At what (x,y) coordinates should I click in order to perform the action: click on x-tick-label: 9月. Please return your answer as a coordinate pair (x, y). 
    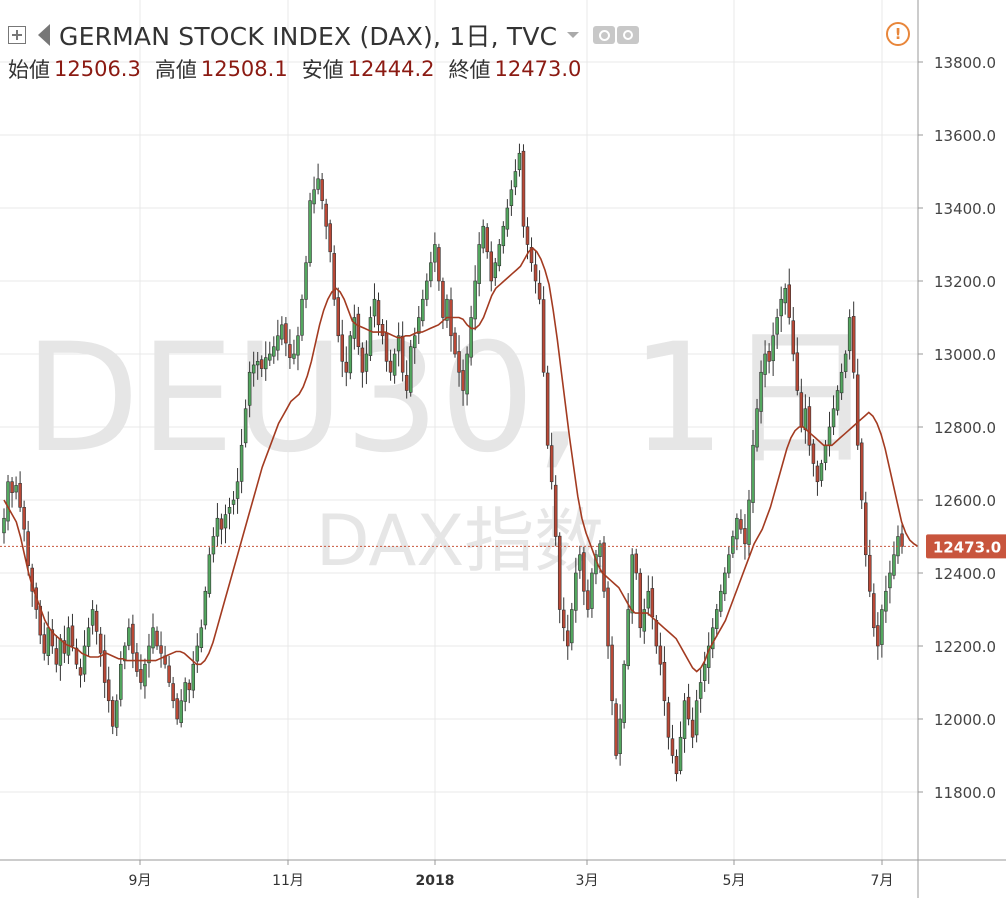
    Looking at the image, I should click on (140, 881).